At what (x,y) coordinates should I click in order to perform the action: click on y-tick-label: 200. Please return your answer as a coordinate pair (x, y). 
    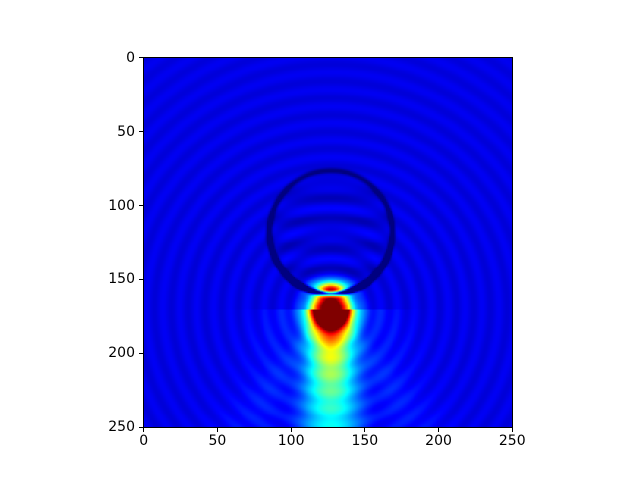
    Looking at the image, I should click on (121, 353).